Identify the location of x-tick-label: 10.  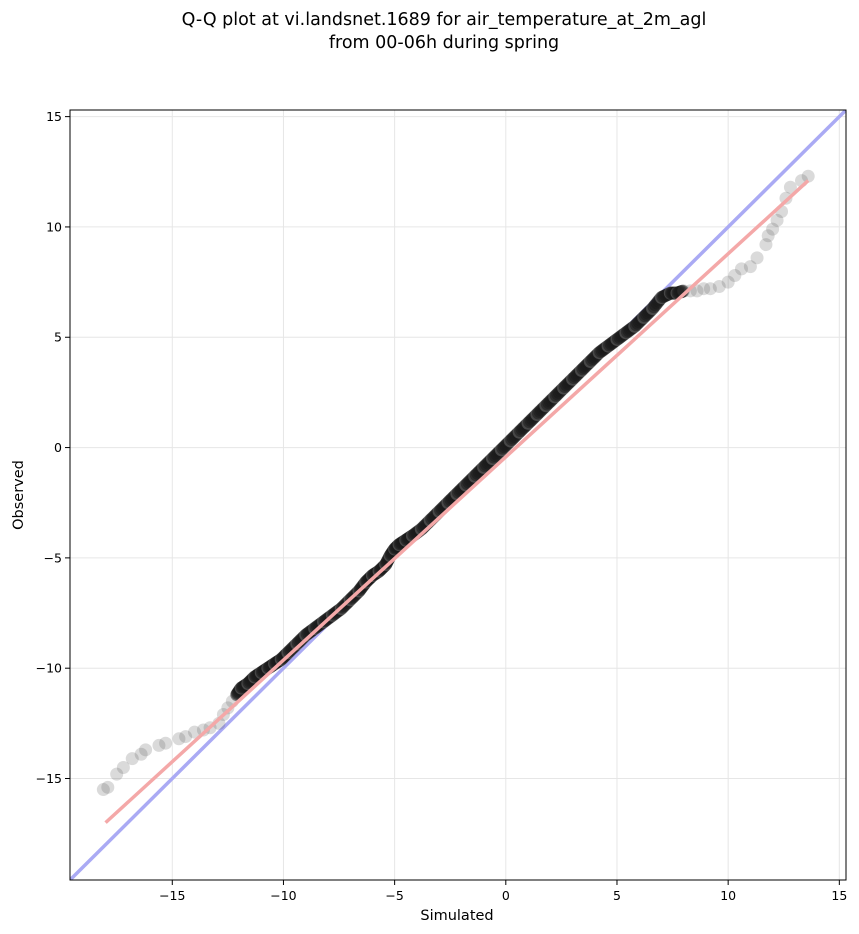
(728, 895).